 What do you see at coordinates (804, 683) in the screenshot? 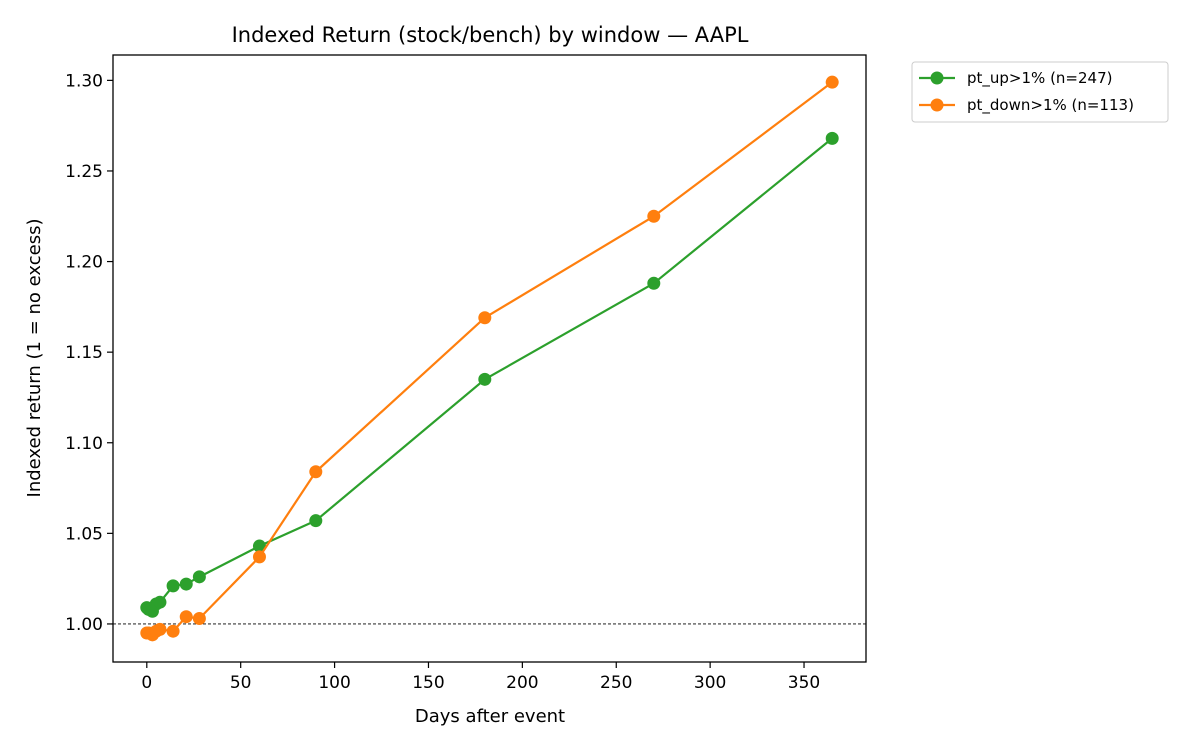
I see `x-tick-label: 350` at bounding box center [804, 683].